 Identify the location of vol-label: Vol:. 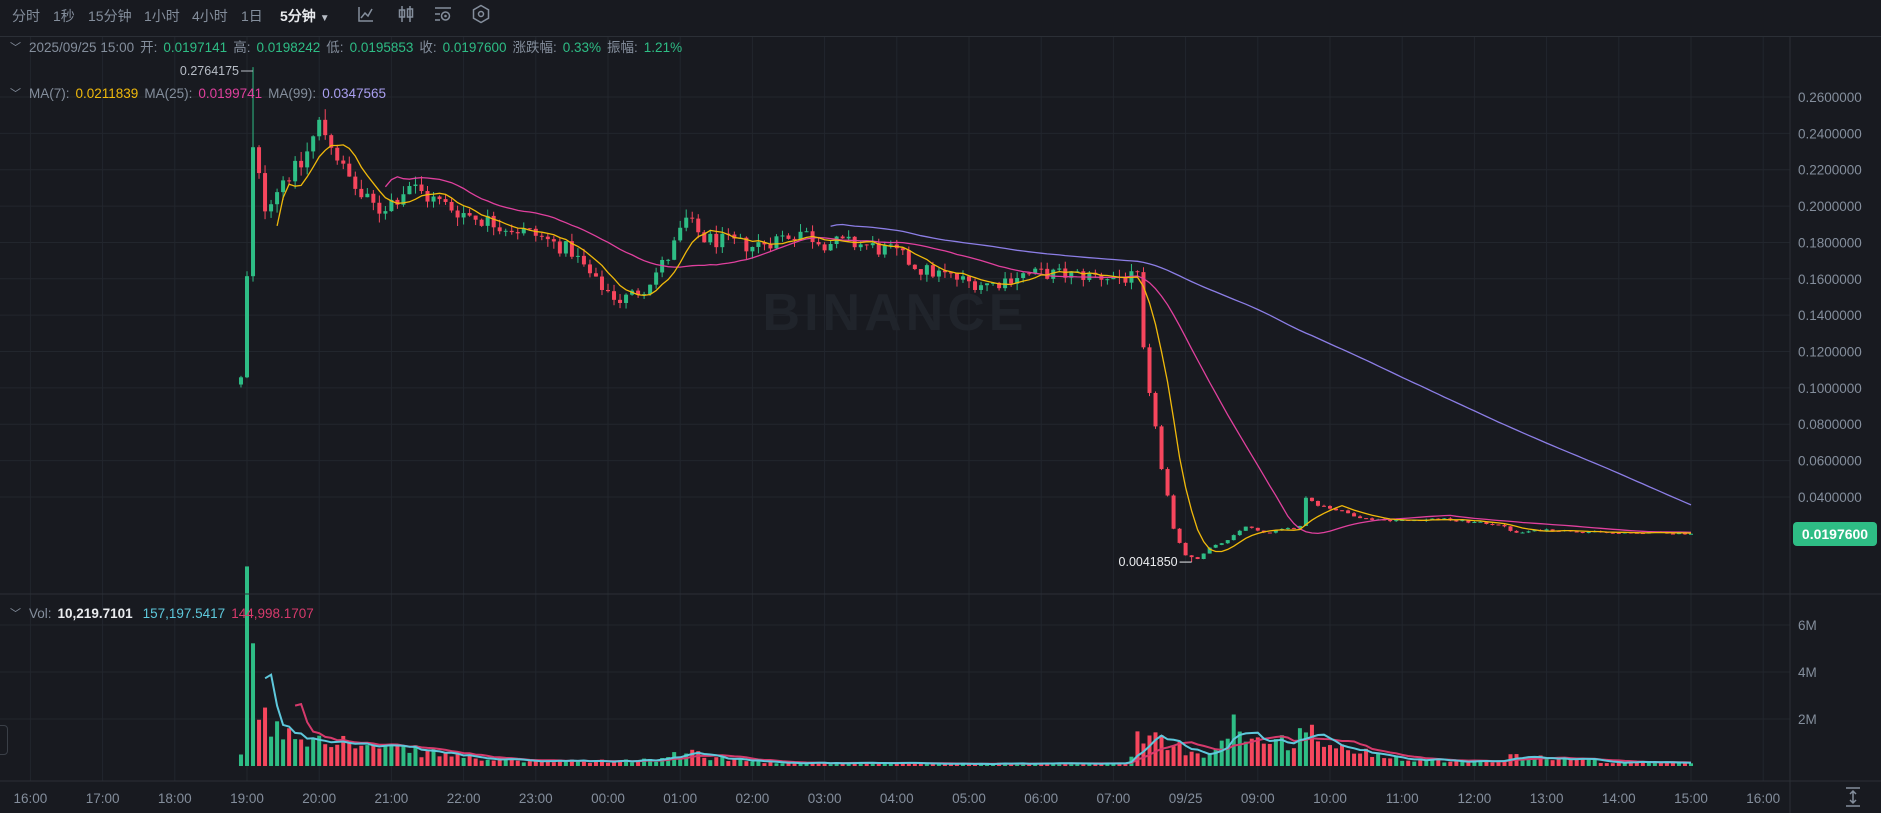
(40, 613).